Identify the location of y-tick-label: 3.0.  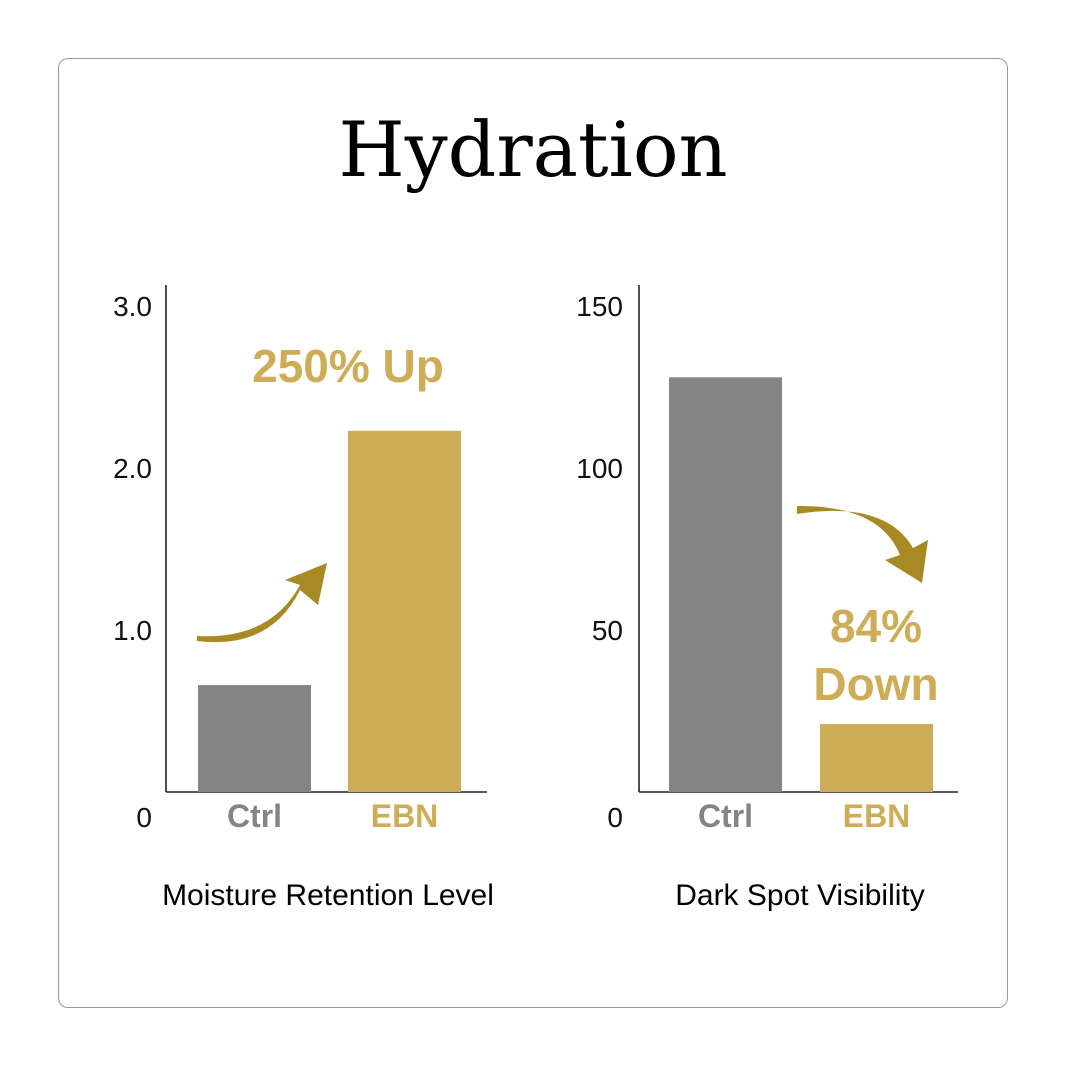
(132, 306).